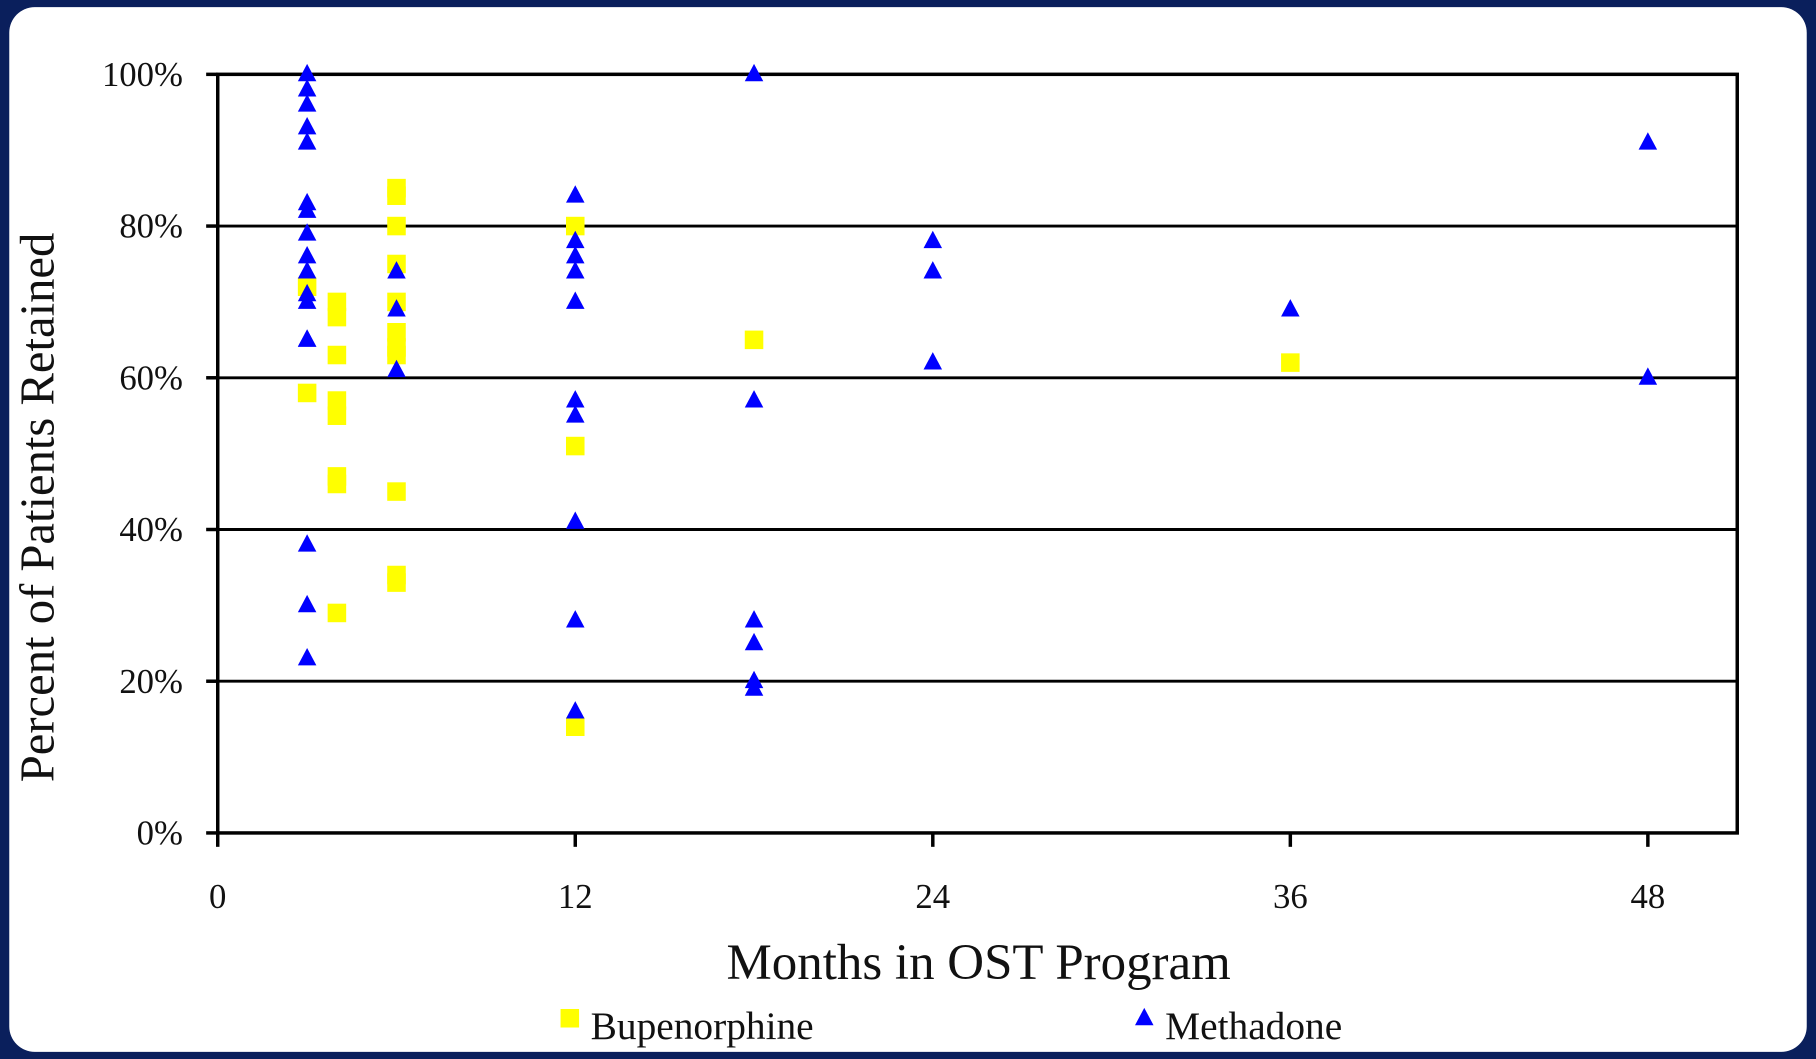  What do you see at coordinates (575, 896) in the screenshot?
I see `x-tick-label: 12` at bounding box center [575, 896].